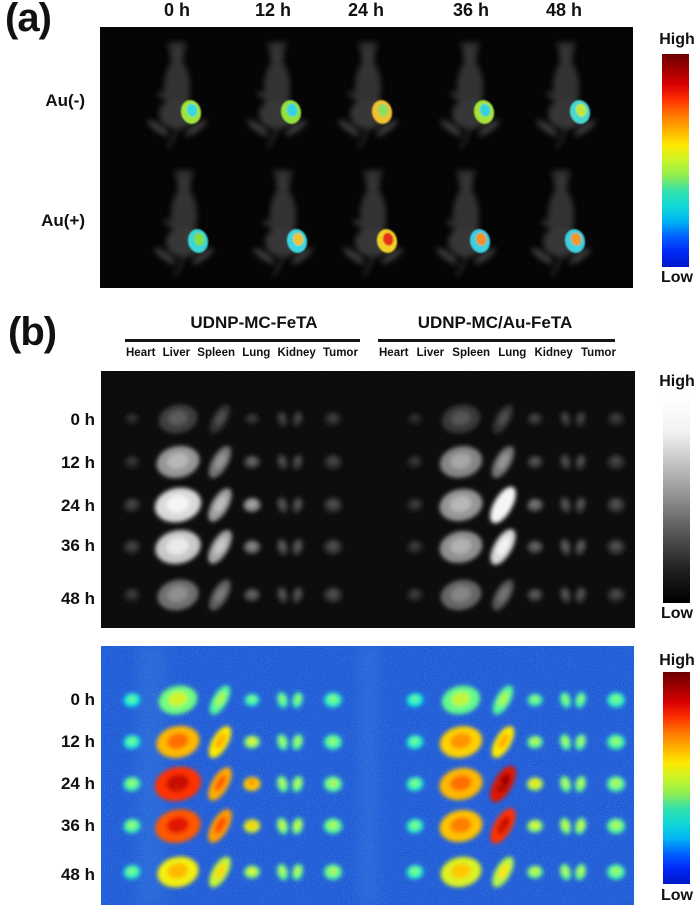  Describe the element at coordinates (184, 223) in the screenshot. I see `mouse-au-plus-0h` at that location.